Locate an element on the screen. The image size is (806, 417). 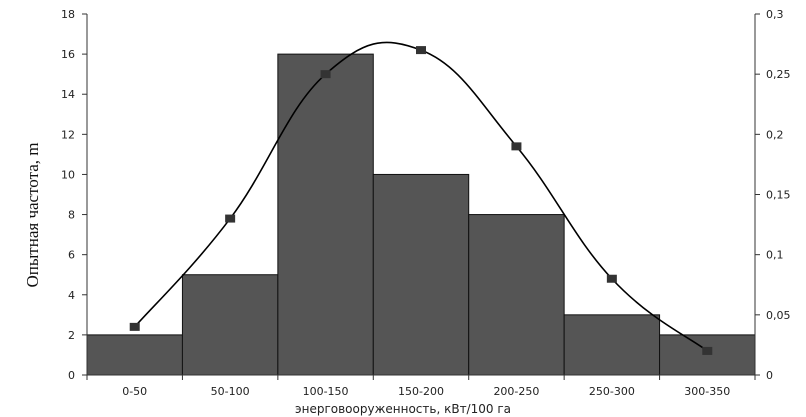
y-right-tick-label: 0,15 is located at coordinates (778, 195).